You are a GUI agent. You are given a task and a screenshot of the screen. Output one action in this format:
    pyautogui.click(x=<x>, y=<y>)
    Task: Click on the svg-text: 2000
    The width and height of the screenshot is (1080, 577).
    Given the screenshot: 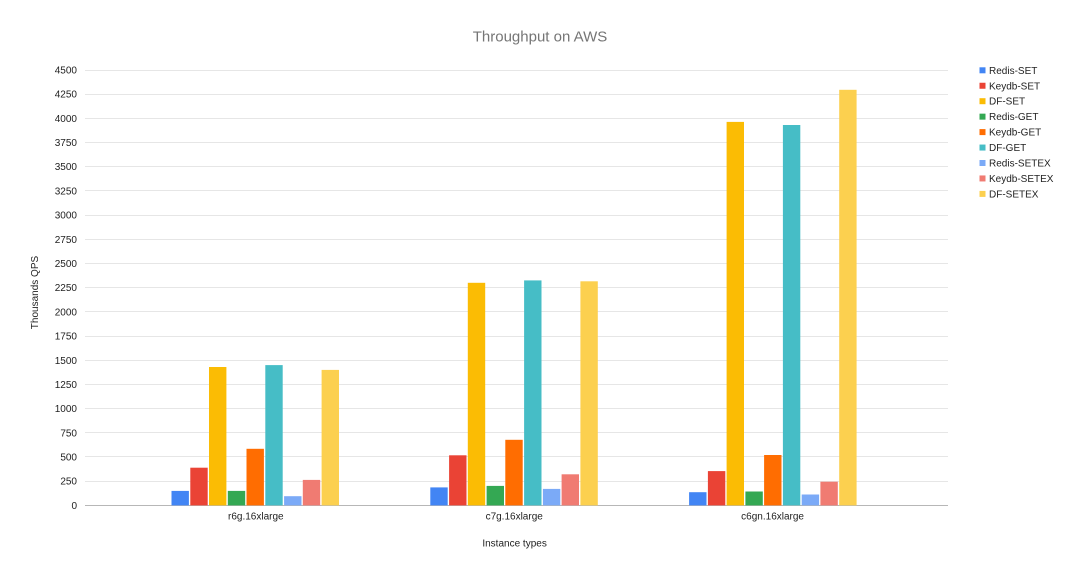 What is the action you would take?
    pyautogui.click(x=66, y=312)
    